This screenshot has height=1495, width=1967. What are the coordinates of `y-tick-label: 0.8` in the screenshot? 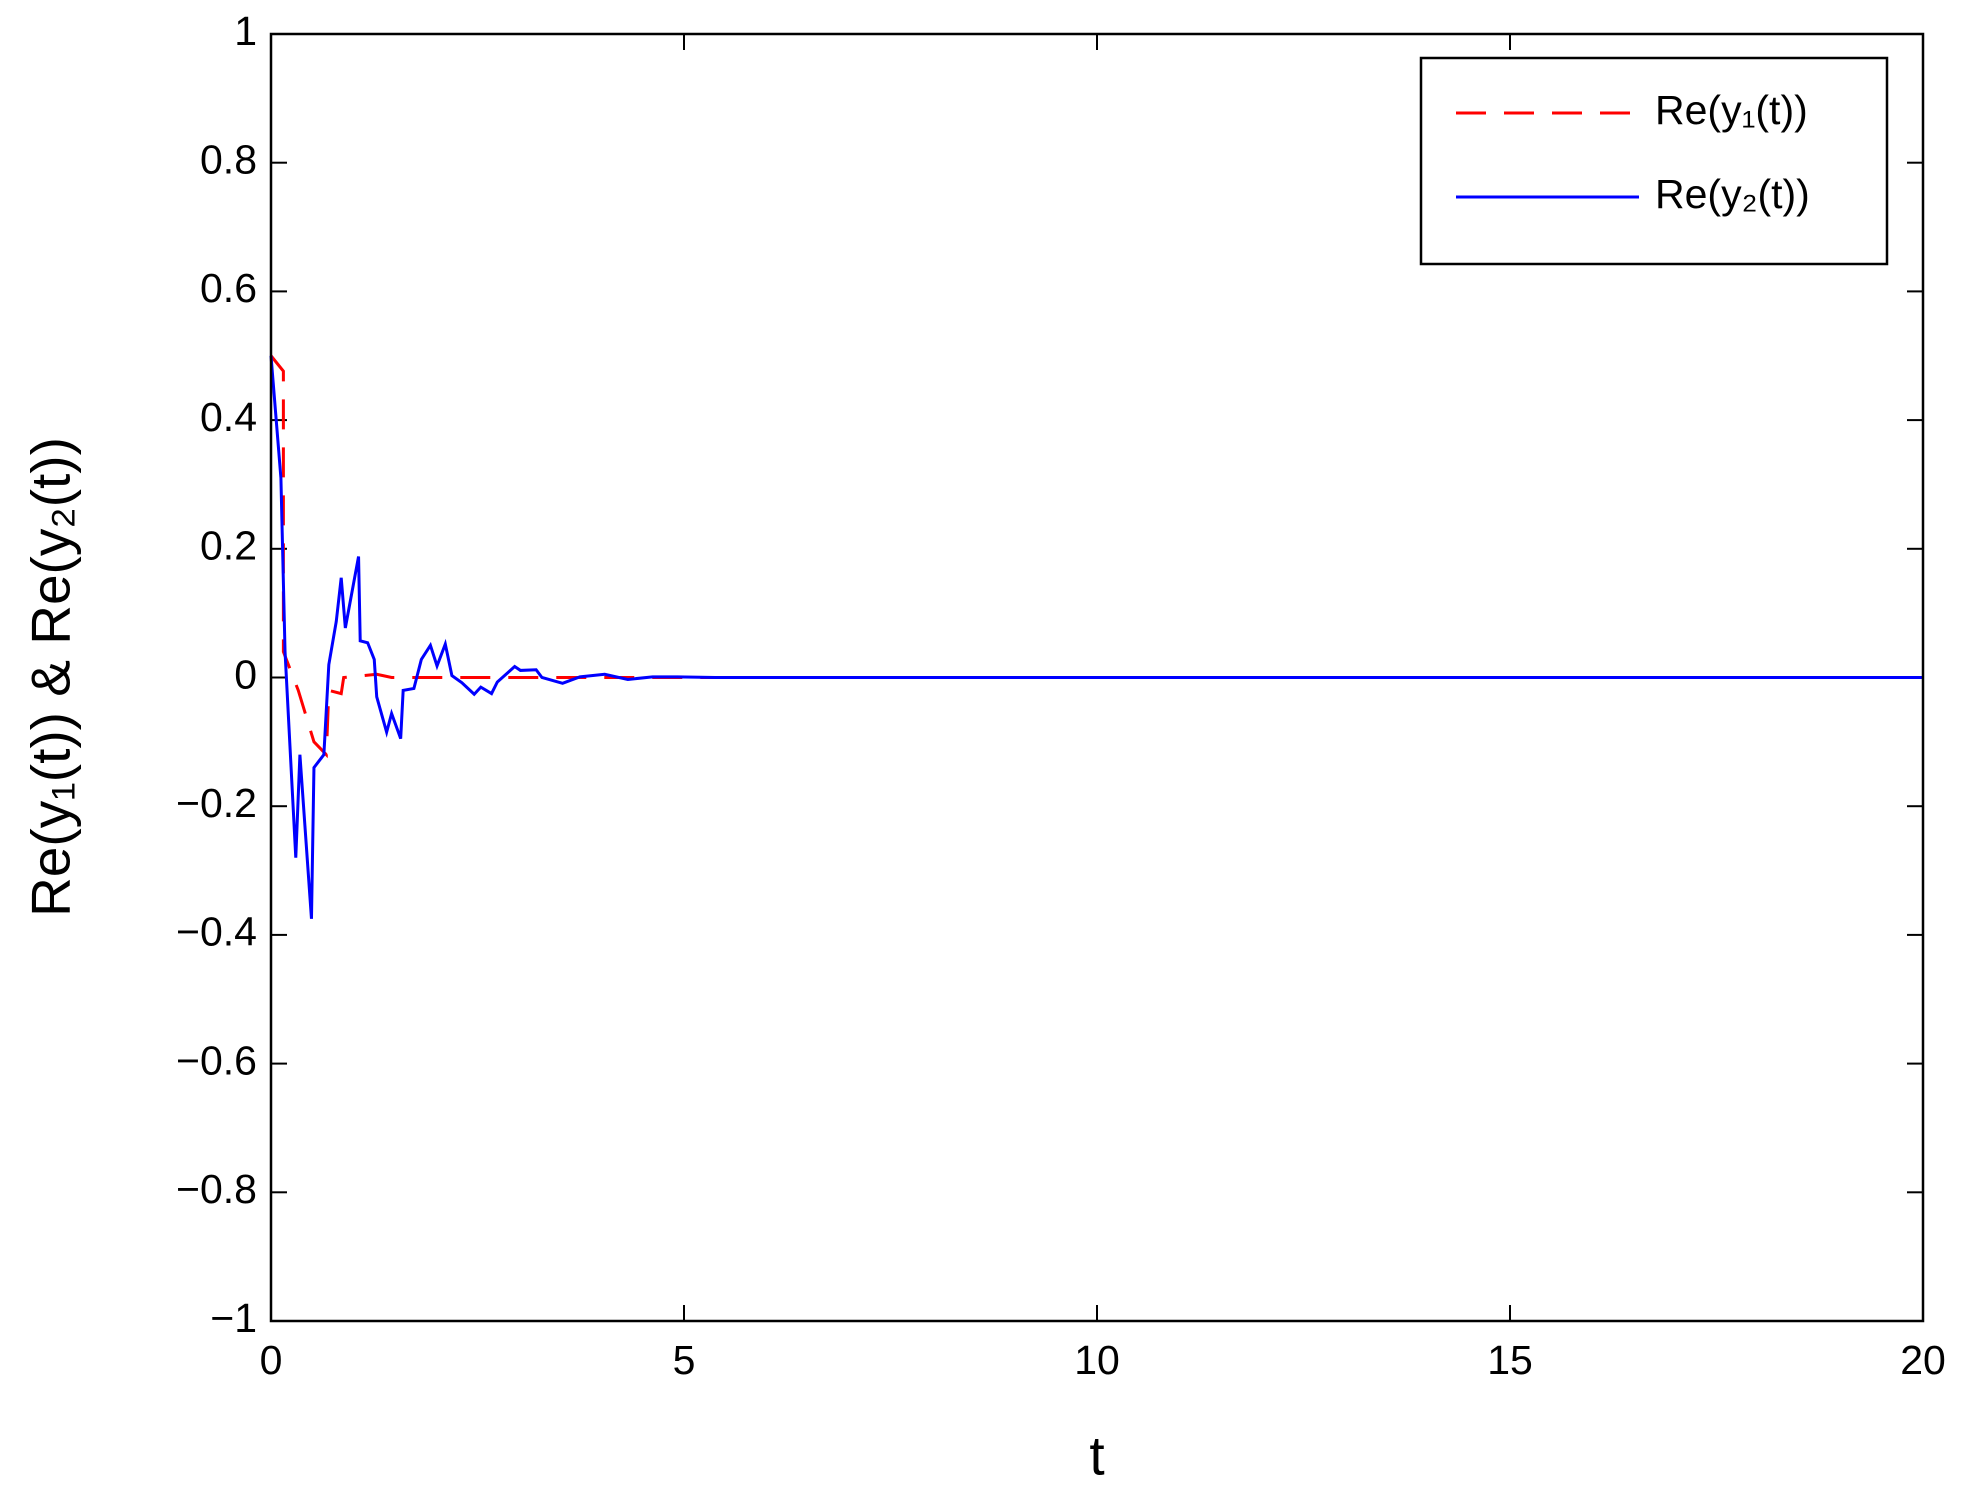 It's located at (228, 160).